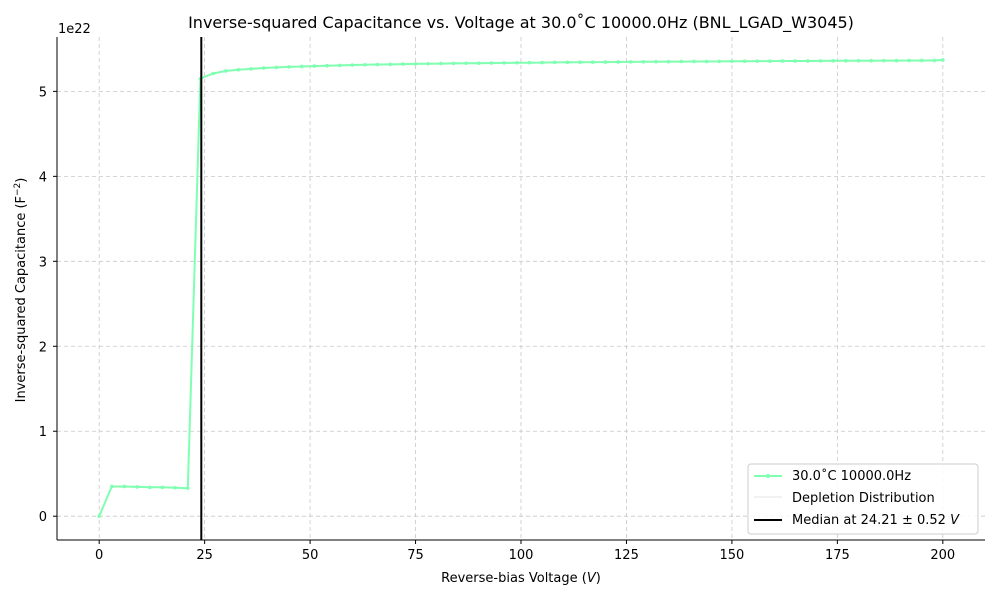 The image size is (1000, 600). What do you see at coordinates (310, 555) in the screenshot?
I see `x-tick-label: 50` at bounding box center [310, 555].